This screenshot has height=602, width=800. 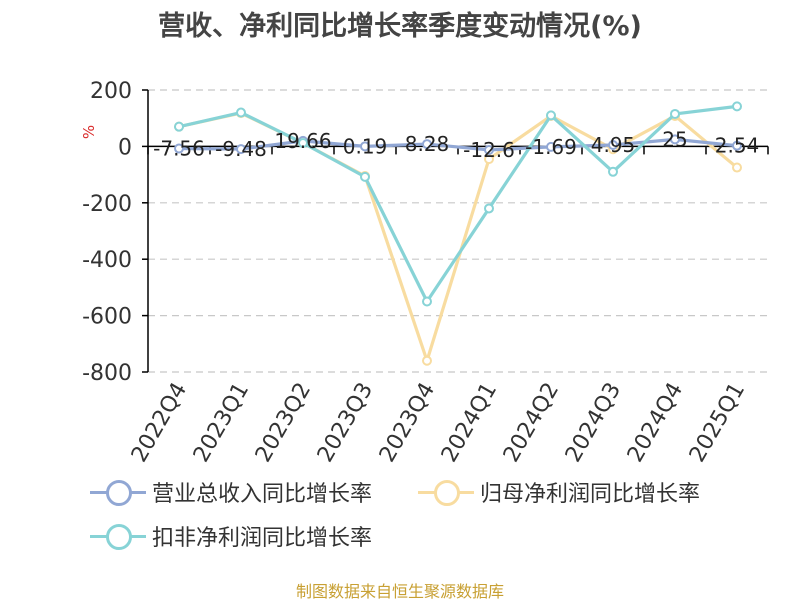 What do you see at coordinates (125, 147) in the screenshot?
I see `y-tick-label: 0` at bounding box center [125, 147].